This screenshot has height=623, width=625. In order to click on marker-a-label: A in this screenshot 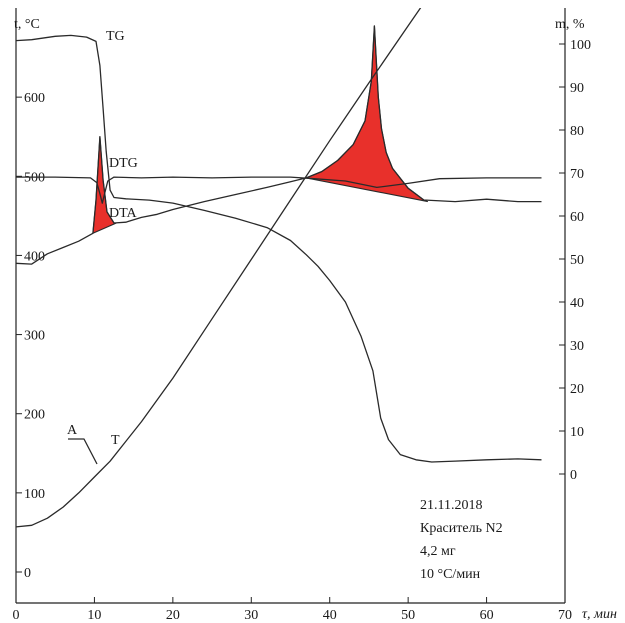, I will do `click(72, 430)`.